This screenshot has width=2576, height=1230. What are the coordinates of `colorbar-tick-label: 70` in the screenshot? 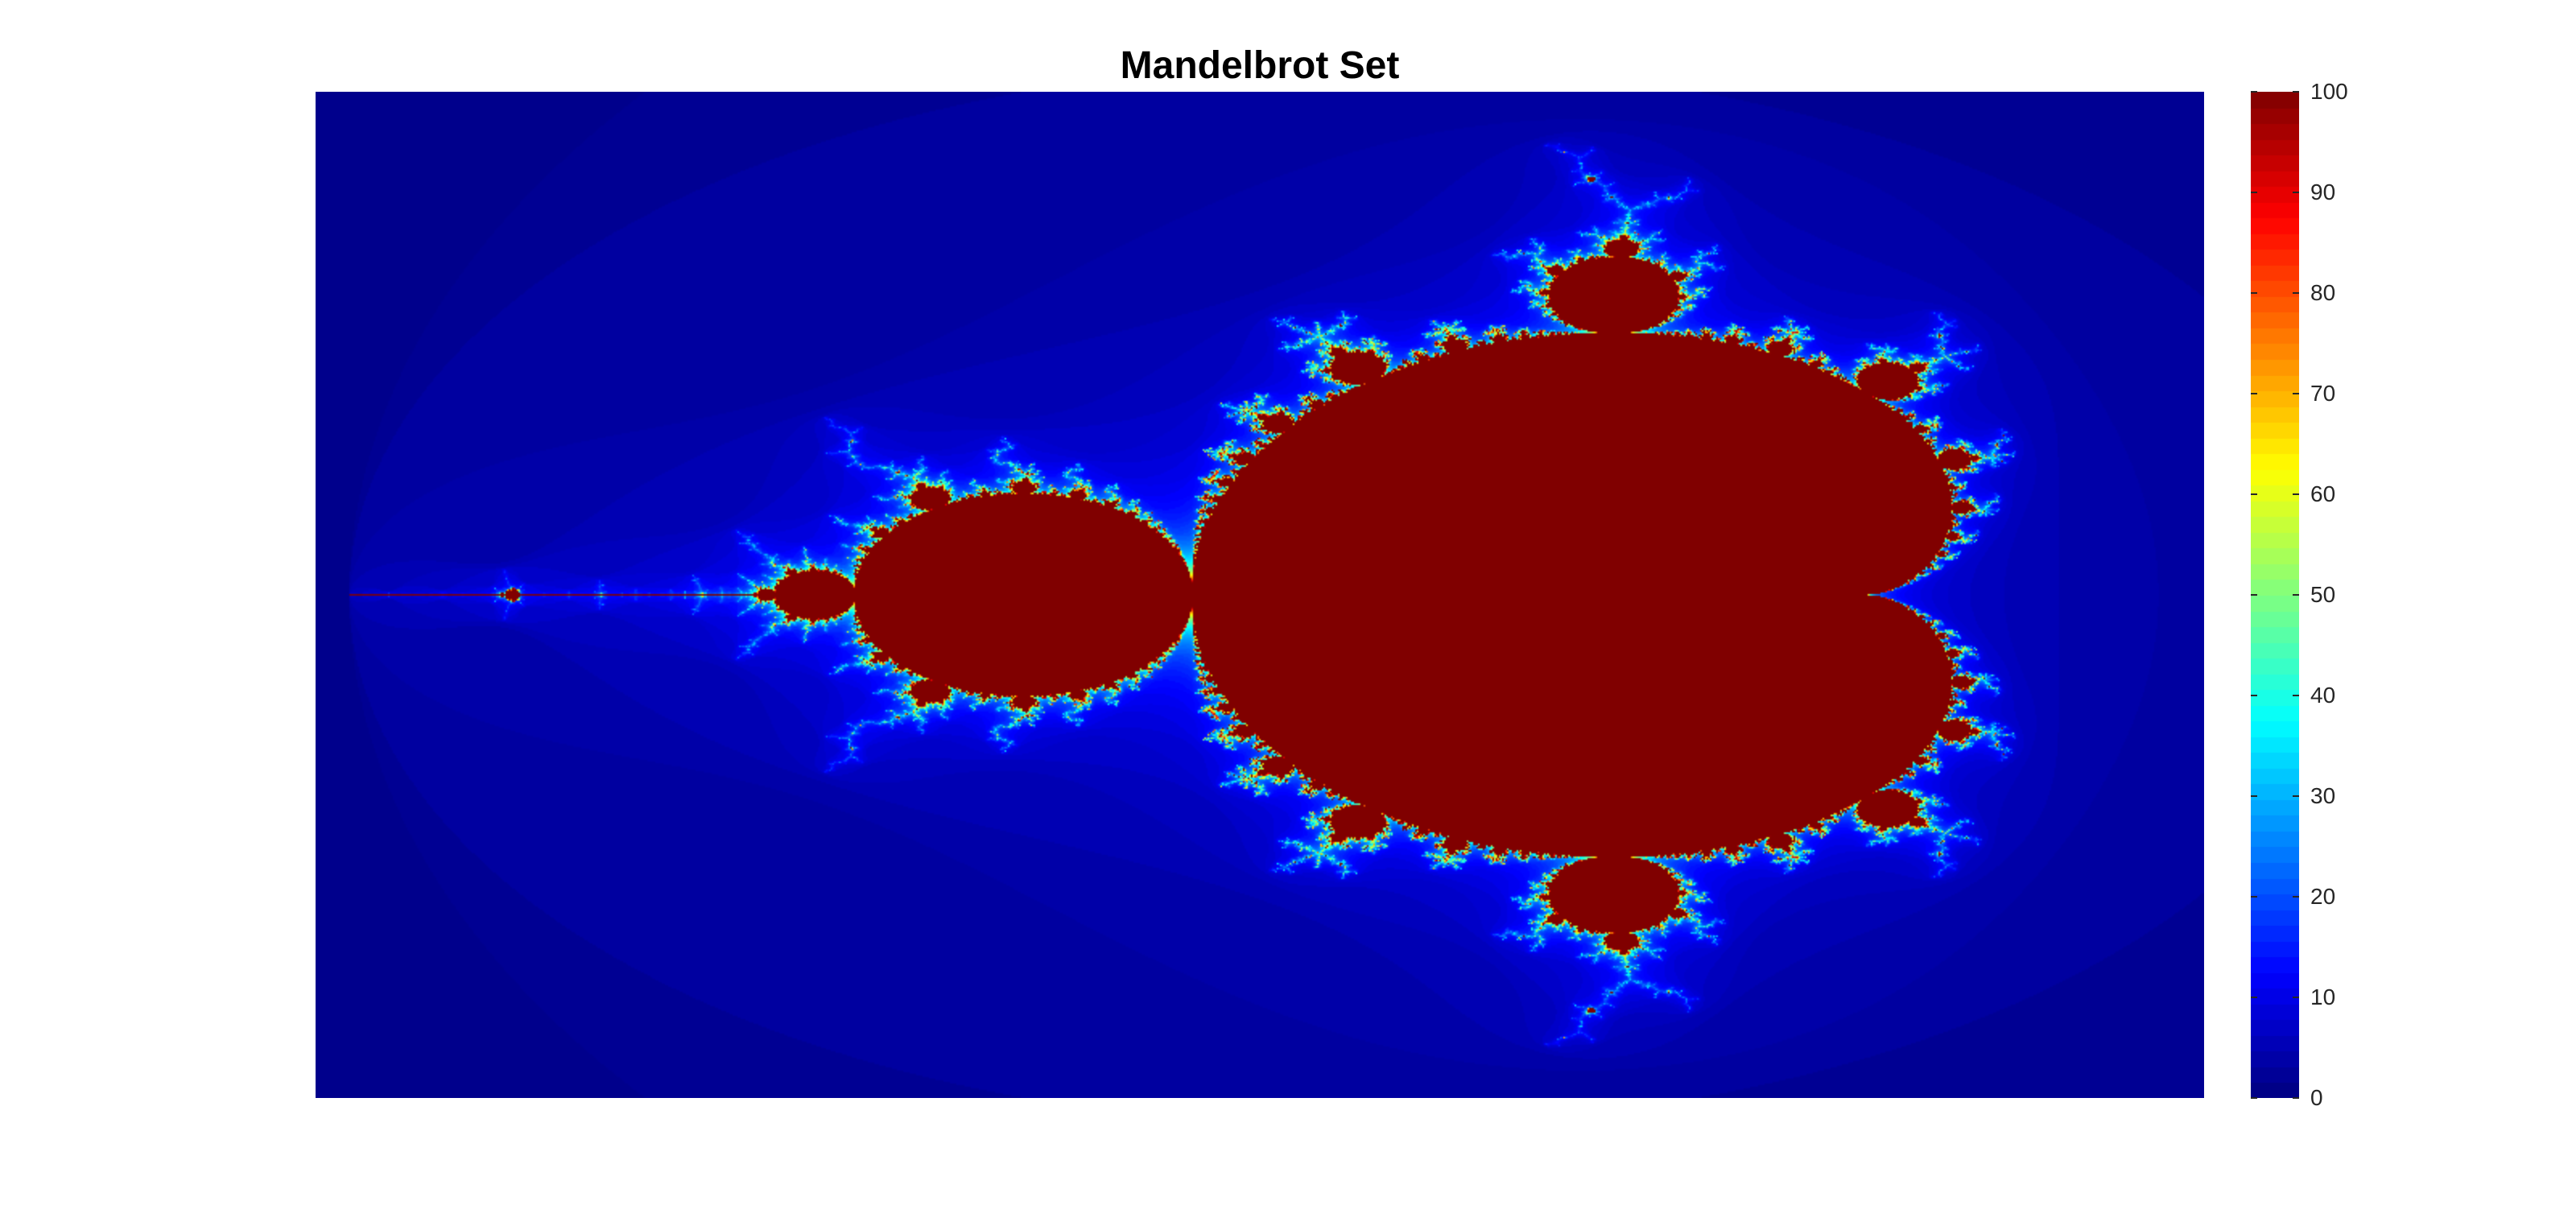 It's located at (2323, 393).